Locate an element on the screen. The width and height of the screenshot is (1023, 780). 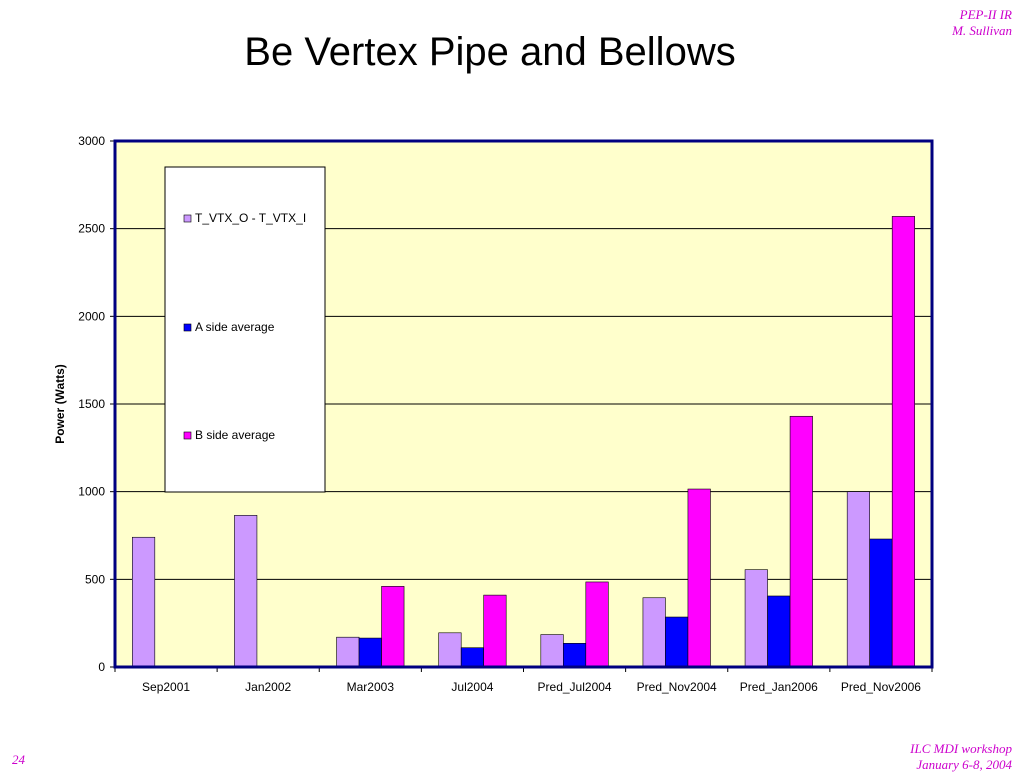
legend is located at coordinates (245, 329).